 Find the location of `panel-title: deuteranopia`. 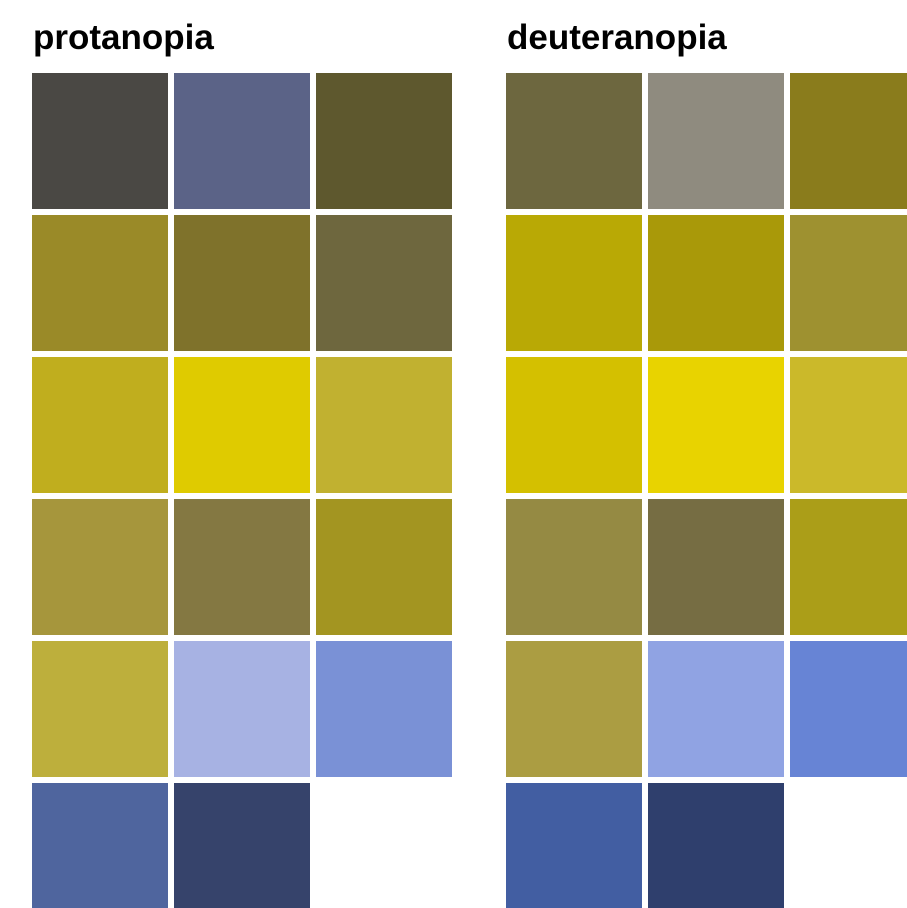

panel-title: deuteranopia is located at coordinates (617, 37).